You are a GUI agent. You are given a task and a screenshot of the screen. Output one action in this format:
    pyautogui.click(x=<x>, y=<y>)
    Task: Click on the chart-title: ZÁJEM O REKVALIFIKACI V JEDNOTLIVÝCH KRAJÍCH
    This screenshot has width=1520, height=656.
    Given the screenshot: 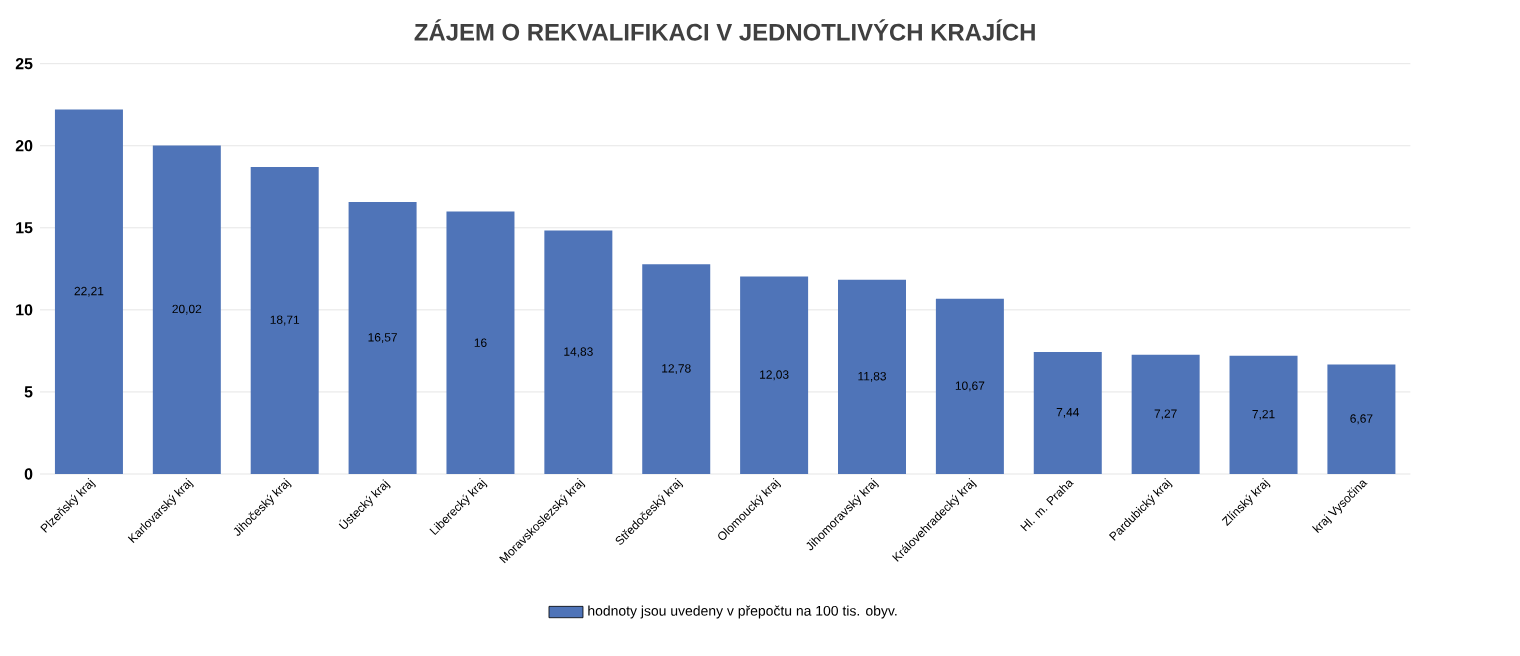 What is the action you would take?
    pyautogui.click(x=724, y=30)
    